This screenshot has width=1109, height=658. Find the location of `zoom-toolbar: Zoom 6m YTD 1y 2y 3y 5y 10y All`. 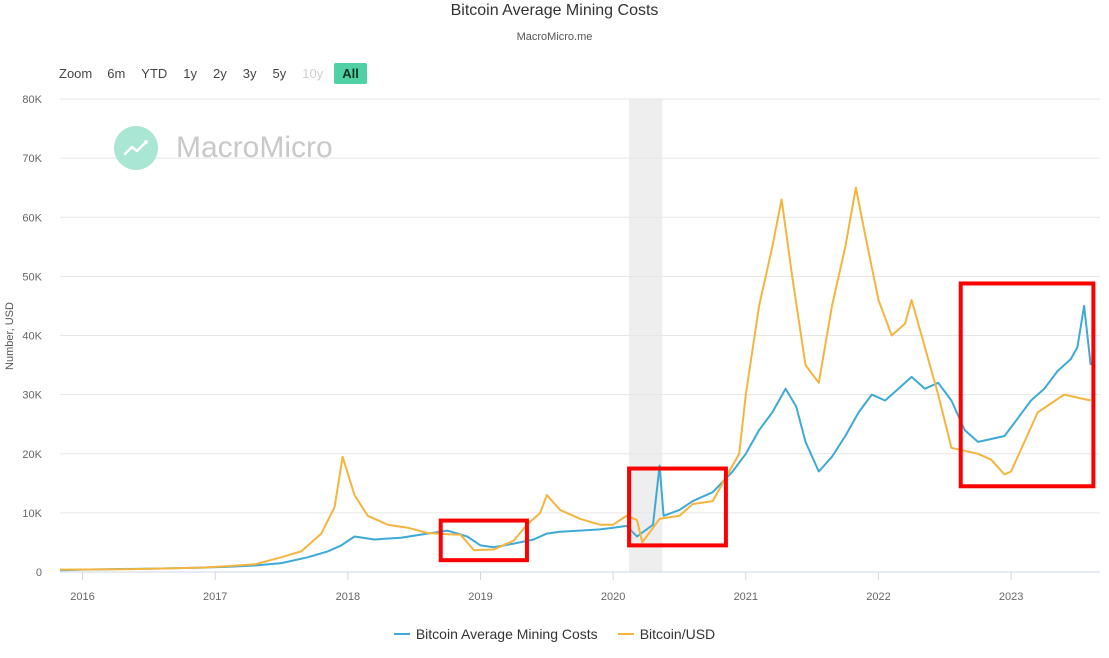

zoom-toolbar: Zoom 6m YTD 1y 2y 3y 5y 10y All is located at coordinates (216, 73).